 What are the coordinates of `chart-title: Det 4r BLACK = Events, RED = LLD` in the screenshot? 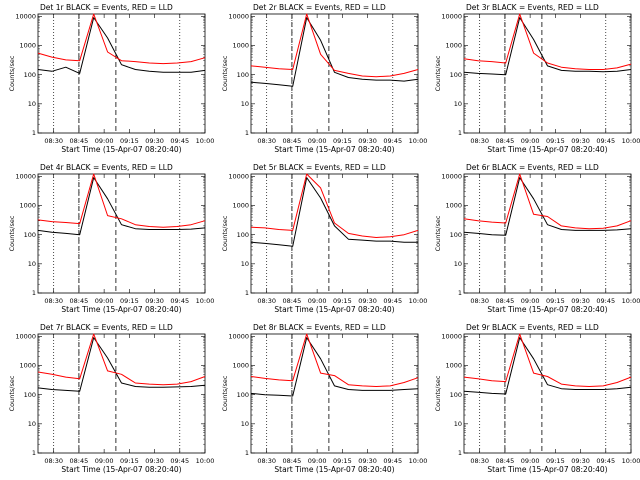 It's located at (106, 167).